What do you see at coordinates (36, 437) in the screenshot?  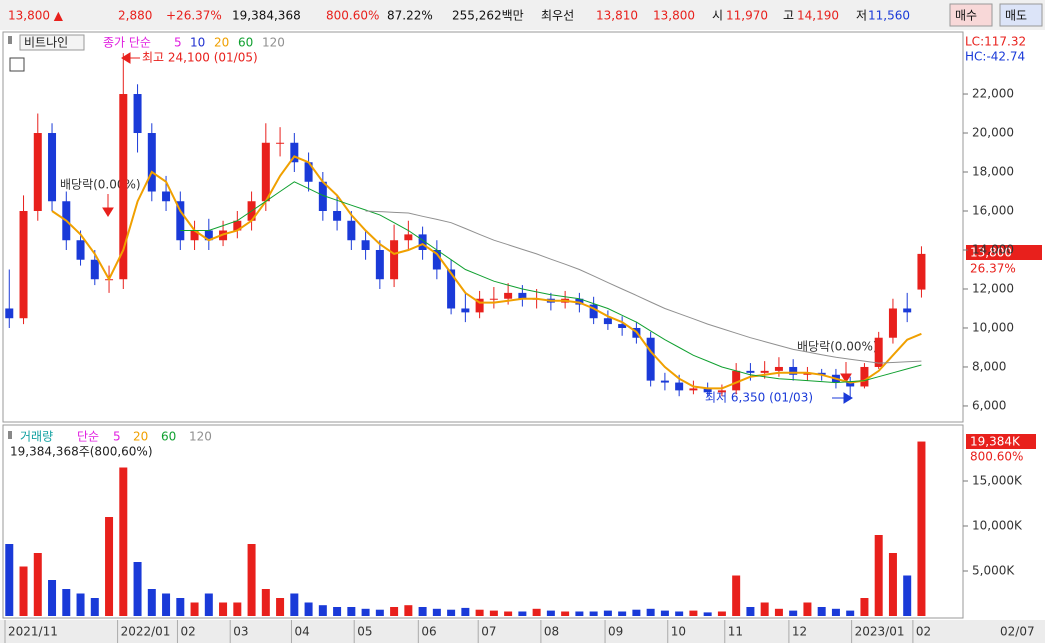 I see `volume-title: 거래량` at bounding box center [36, 437].